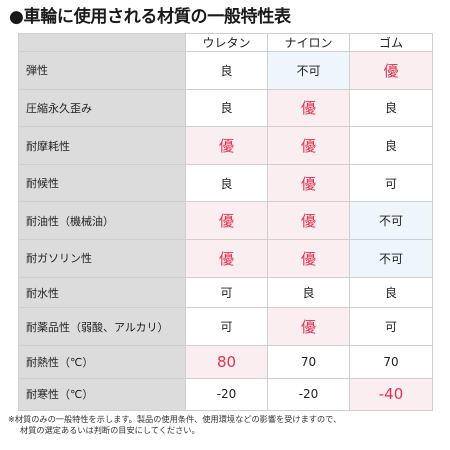 Image resolution: width=450 pixels, height=450 pixels. I want to click on table-row: 耐摩耗性優優良, so click(225, 145).